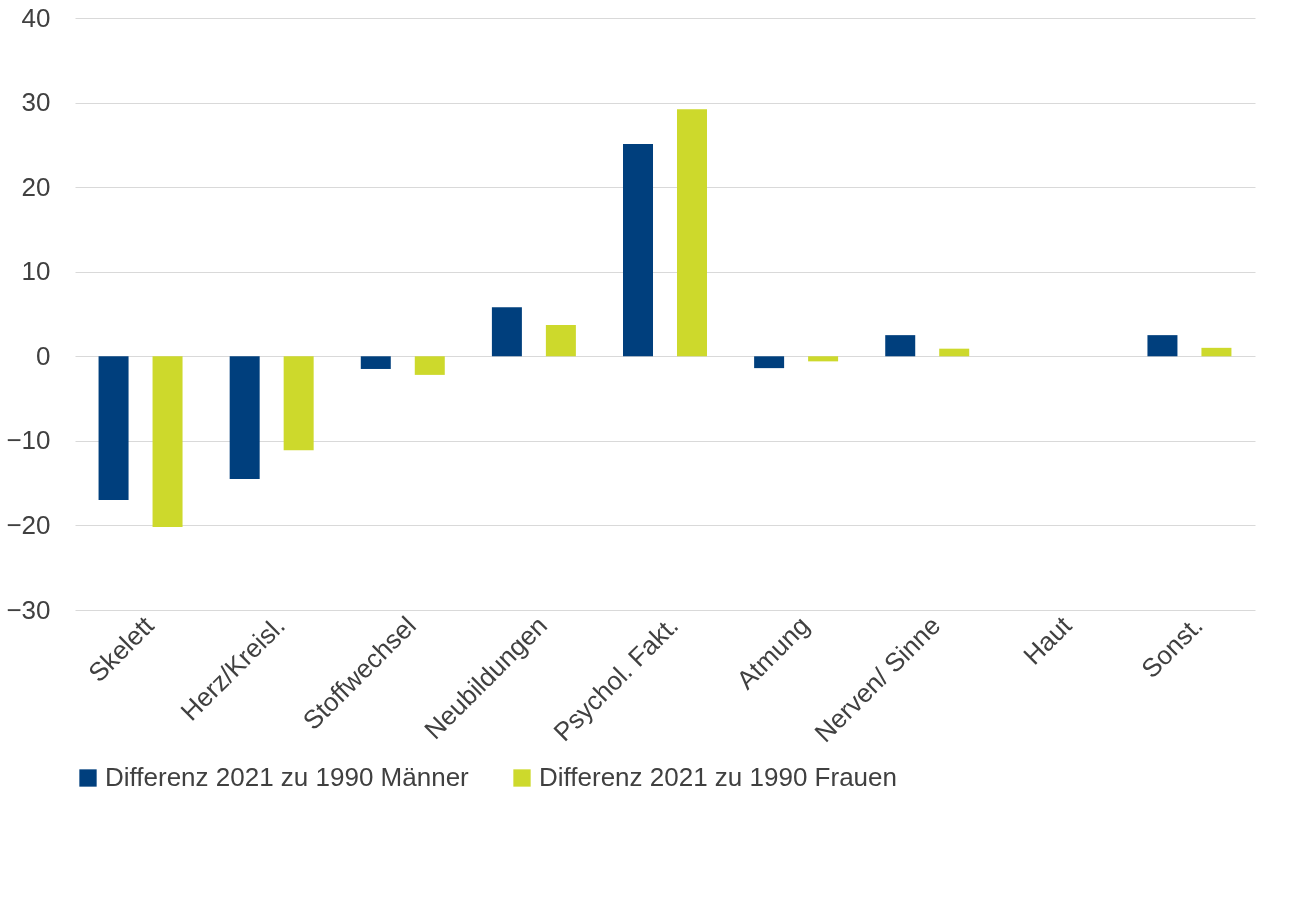 This screenshot has height=900, width=1297. I want to click on y-tick-label: 10, so click(36, 271).